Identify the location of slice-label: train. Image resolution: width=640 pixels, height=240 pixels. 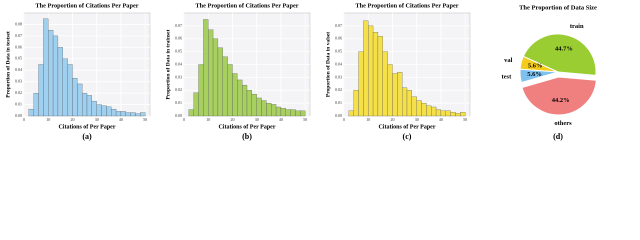
(577, 26).